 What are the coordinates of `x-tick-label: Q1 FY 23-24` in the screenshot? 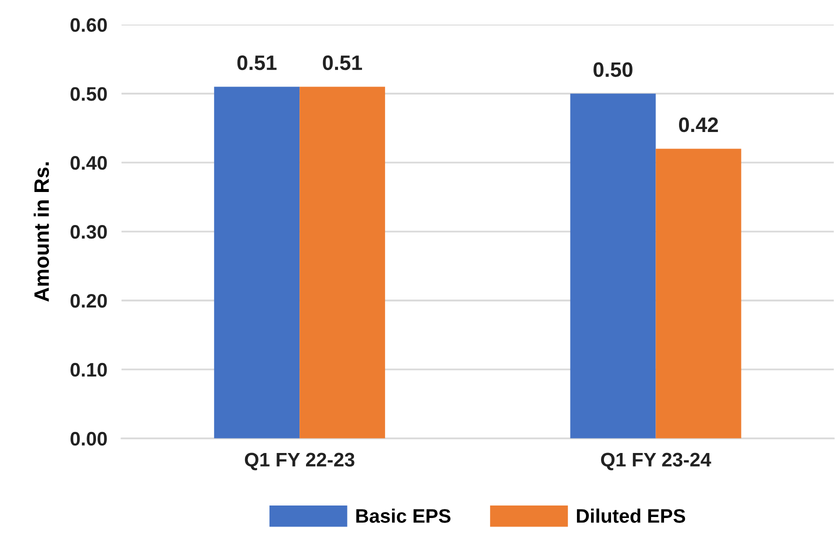 It's located at (656, 461).